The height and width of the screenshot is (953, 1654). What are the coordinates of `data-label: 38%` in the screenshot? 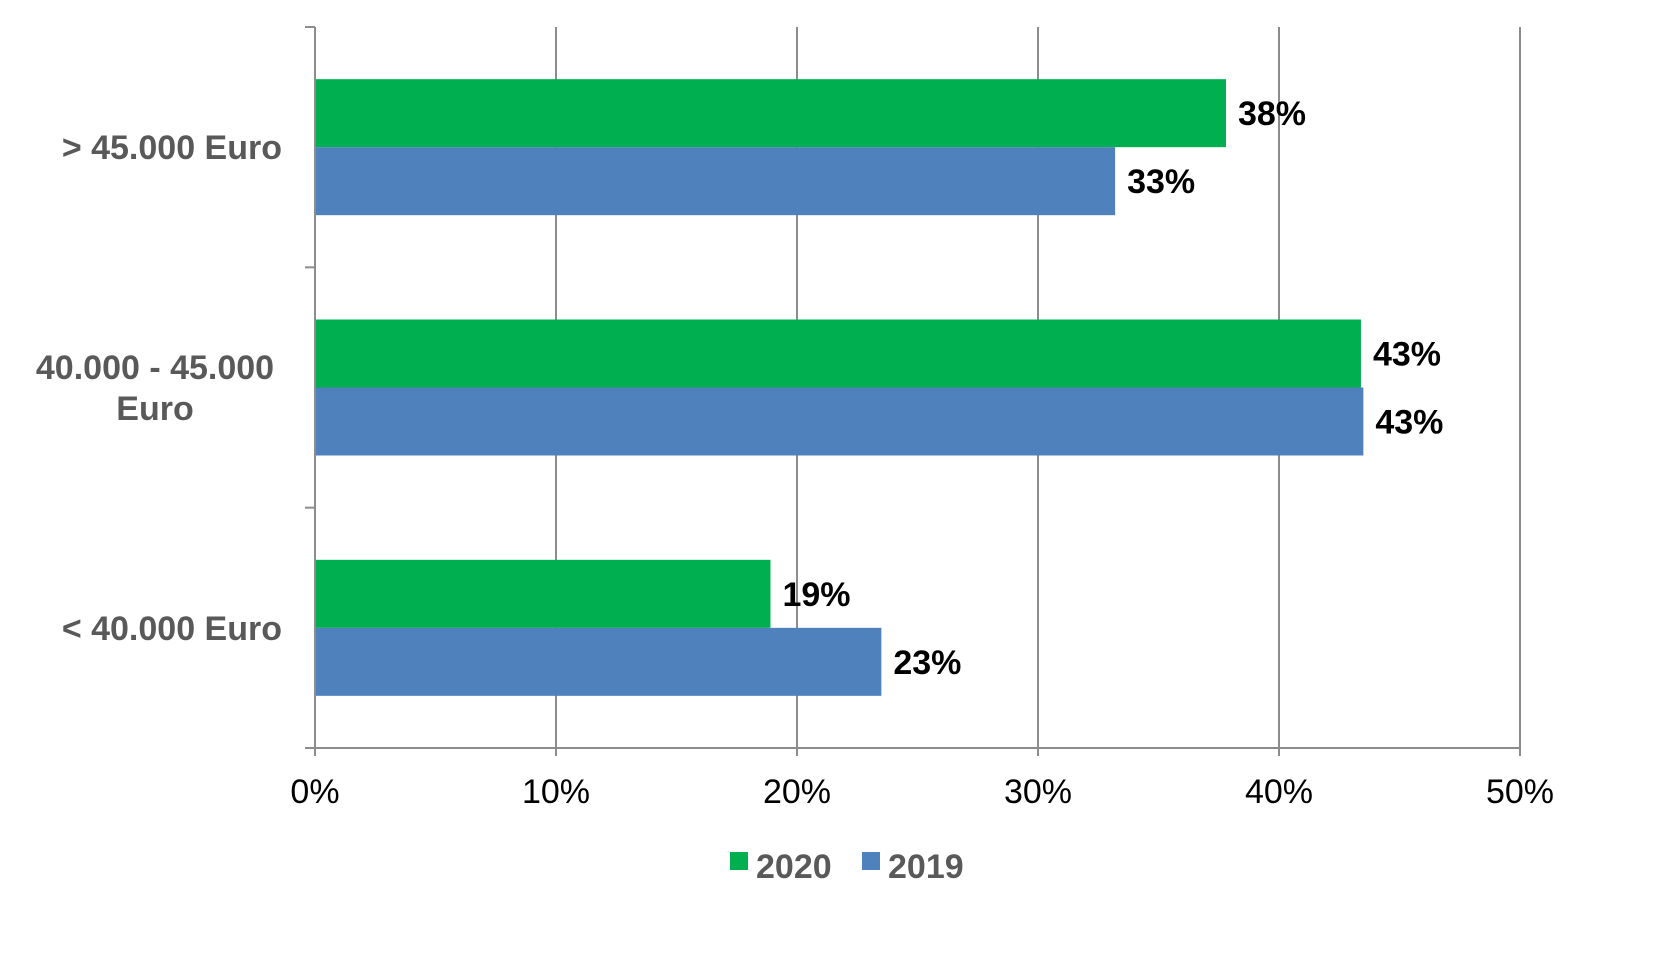 It's located at (1272, 114).